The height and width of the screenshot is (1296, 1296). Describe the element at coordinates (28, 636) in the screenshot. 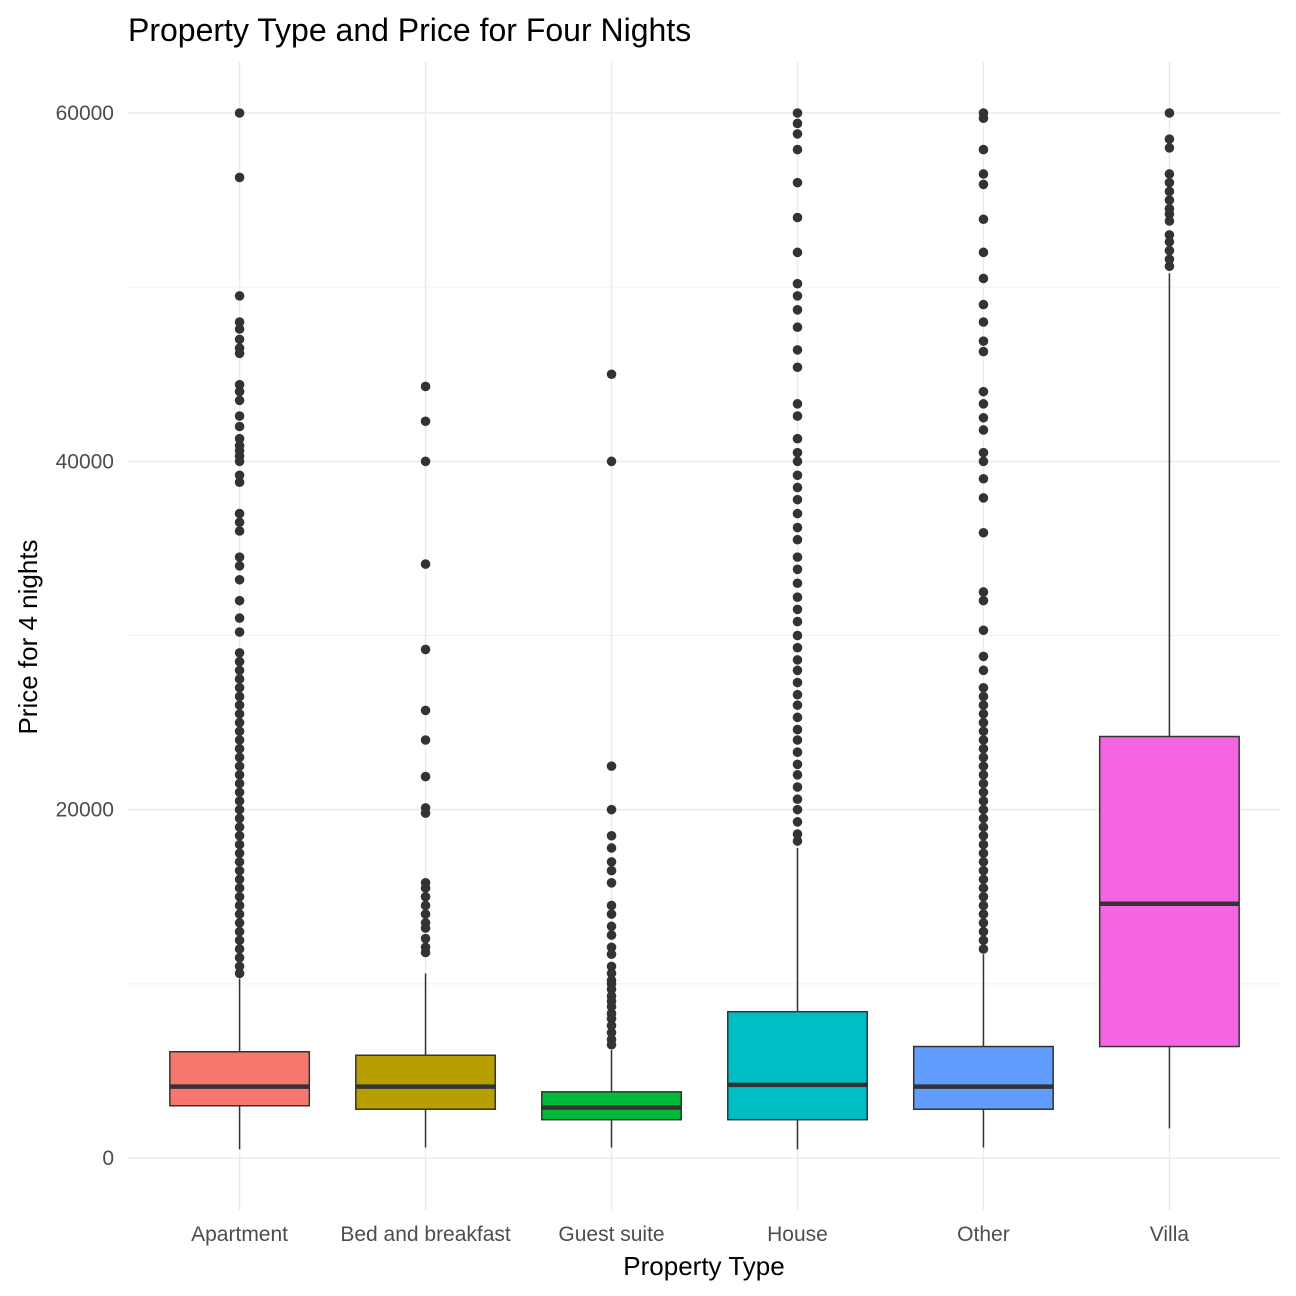

I see `y-axis-title: Price for 4 nights` at that location.